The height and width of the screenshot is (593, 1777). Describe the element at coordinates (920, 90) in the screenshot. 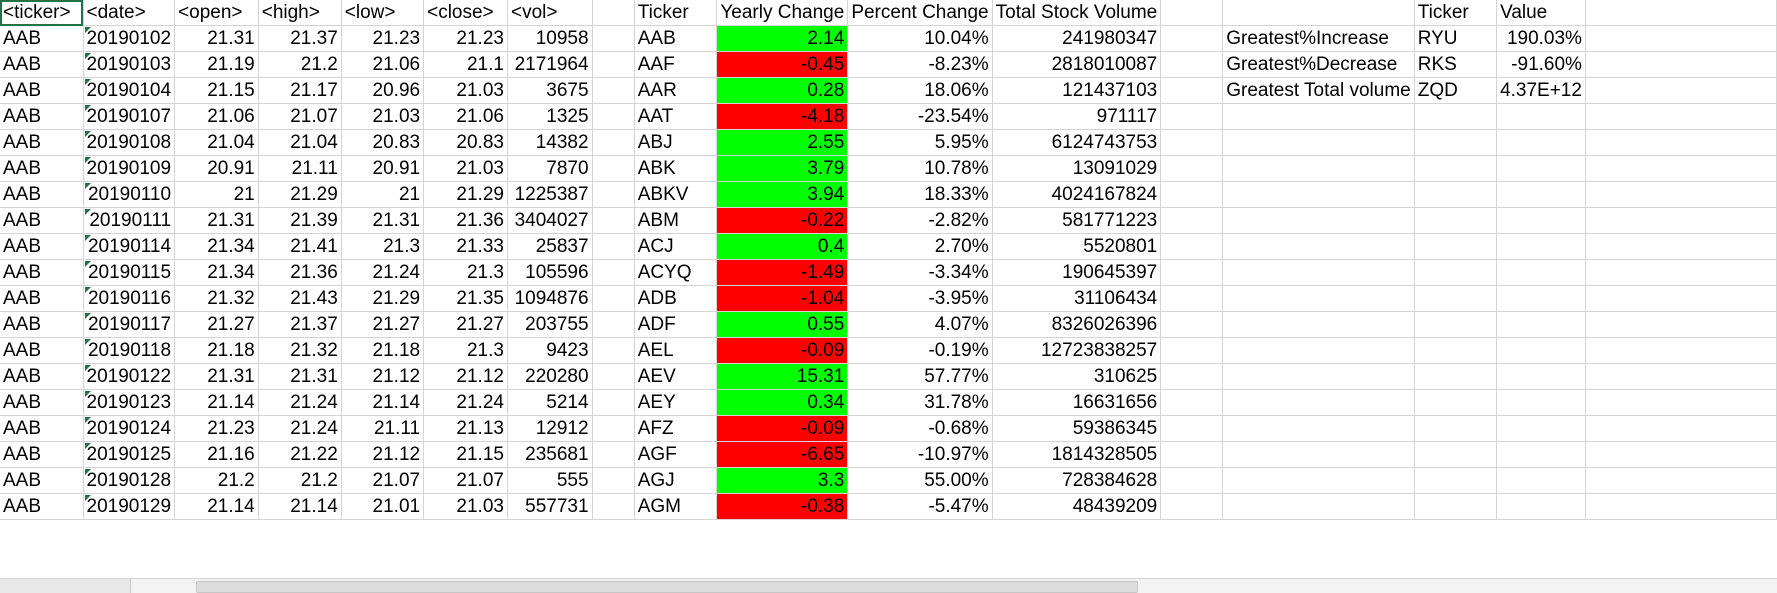

I see `summary-cell: 18.06%` at that location.